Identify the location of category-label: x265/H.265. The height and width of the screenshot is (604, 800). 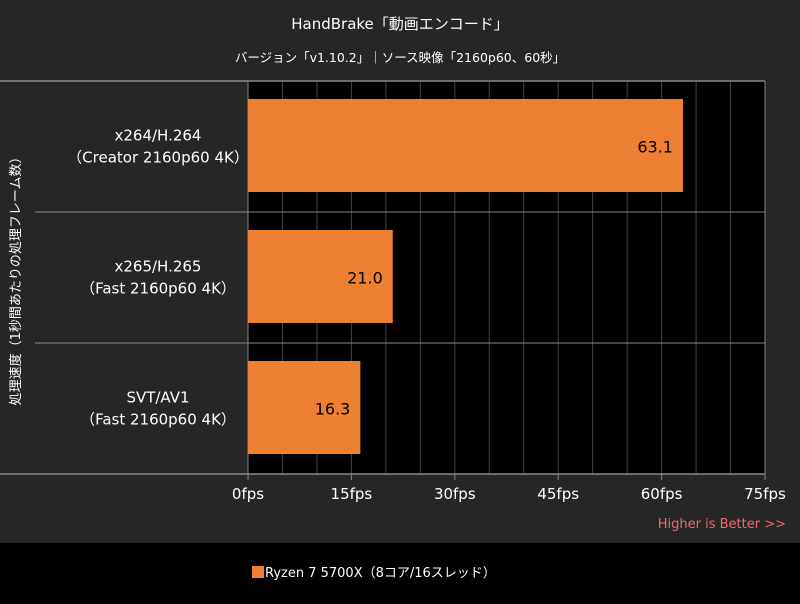
(158, 267).